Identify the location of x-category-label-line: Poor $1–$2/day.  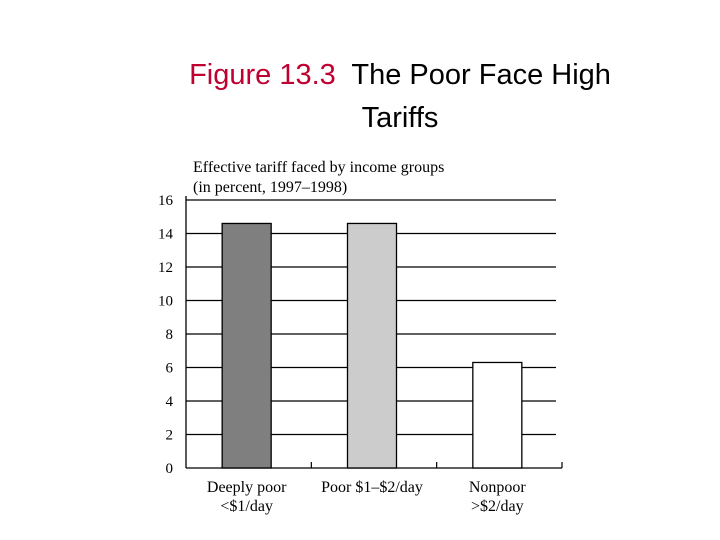
(372, 487).